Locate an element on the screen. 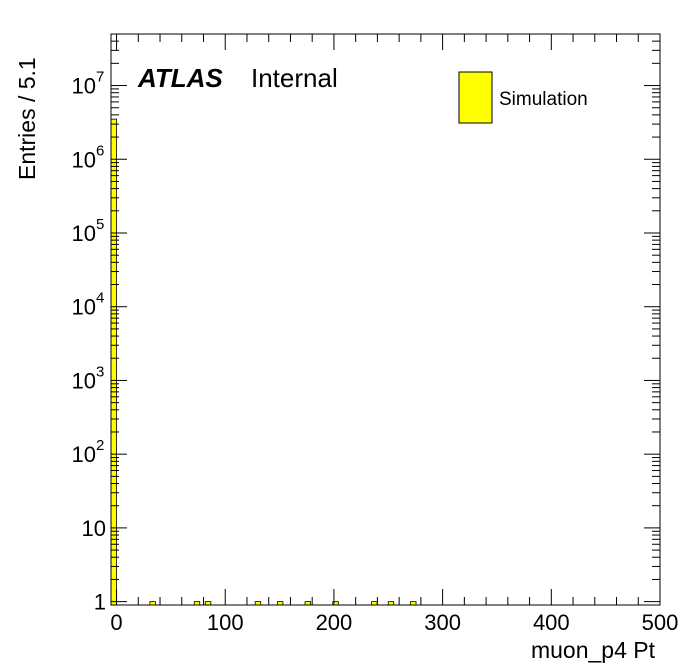  legend: Simulation is located at coordinates (523, 97).